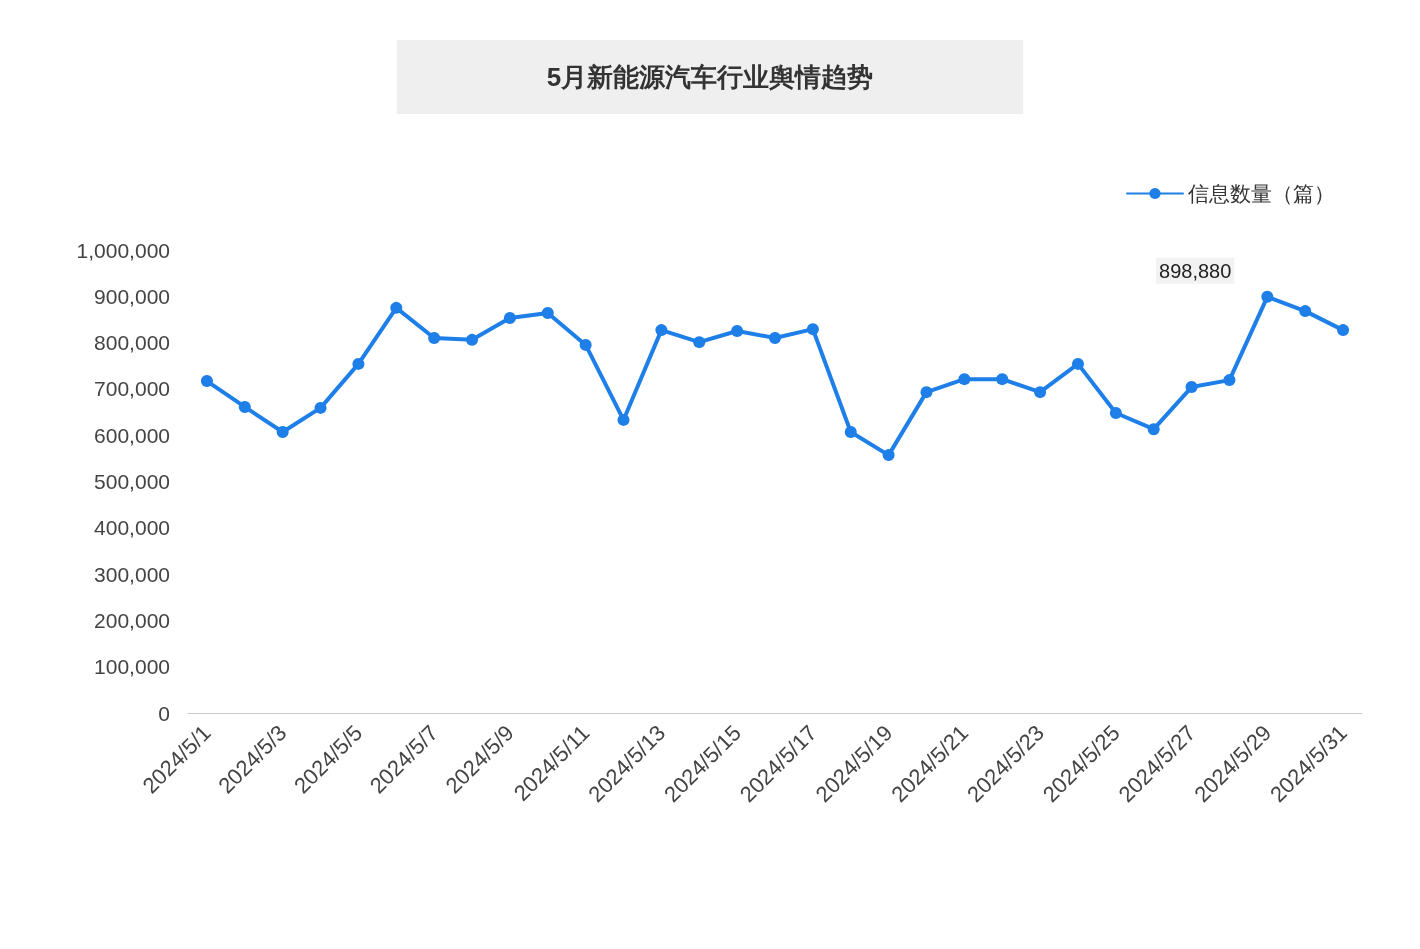 The width and height of the screenshot is (1420, 949). I want to click on y-tick-label: 500,000, so click(132, 481).